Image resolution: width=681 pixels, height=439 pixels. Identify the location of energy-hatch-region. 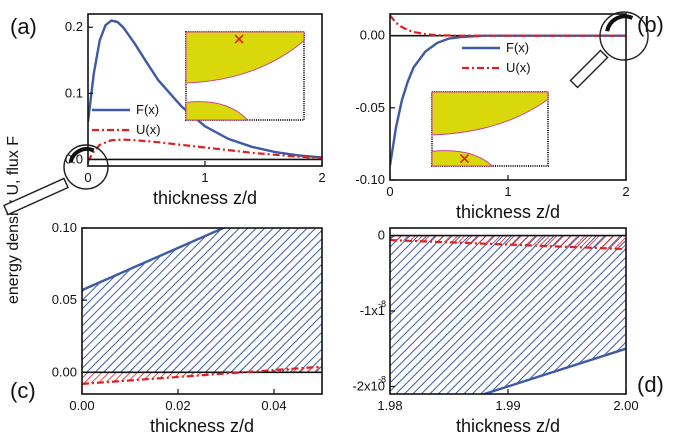
(508, 242).